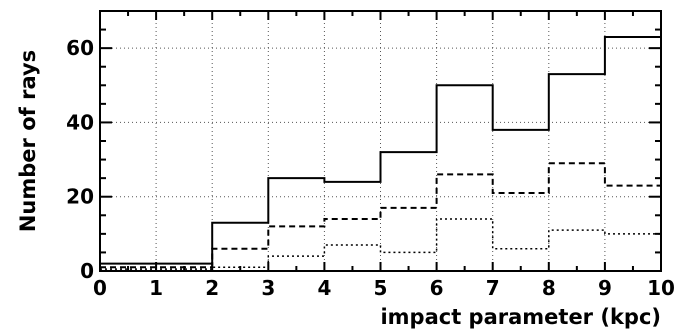  Describe the element at coordinates (493, 288) in the screenshot. I see `x-tick-label: 7` at that location.